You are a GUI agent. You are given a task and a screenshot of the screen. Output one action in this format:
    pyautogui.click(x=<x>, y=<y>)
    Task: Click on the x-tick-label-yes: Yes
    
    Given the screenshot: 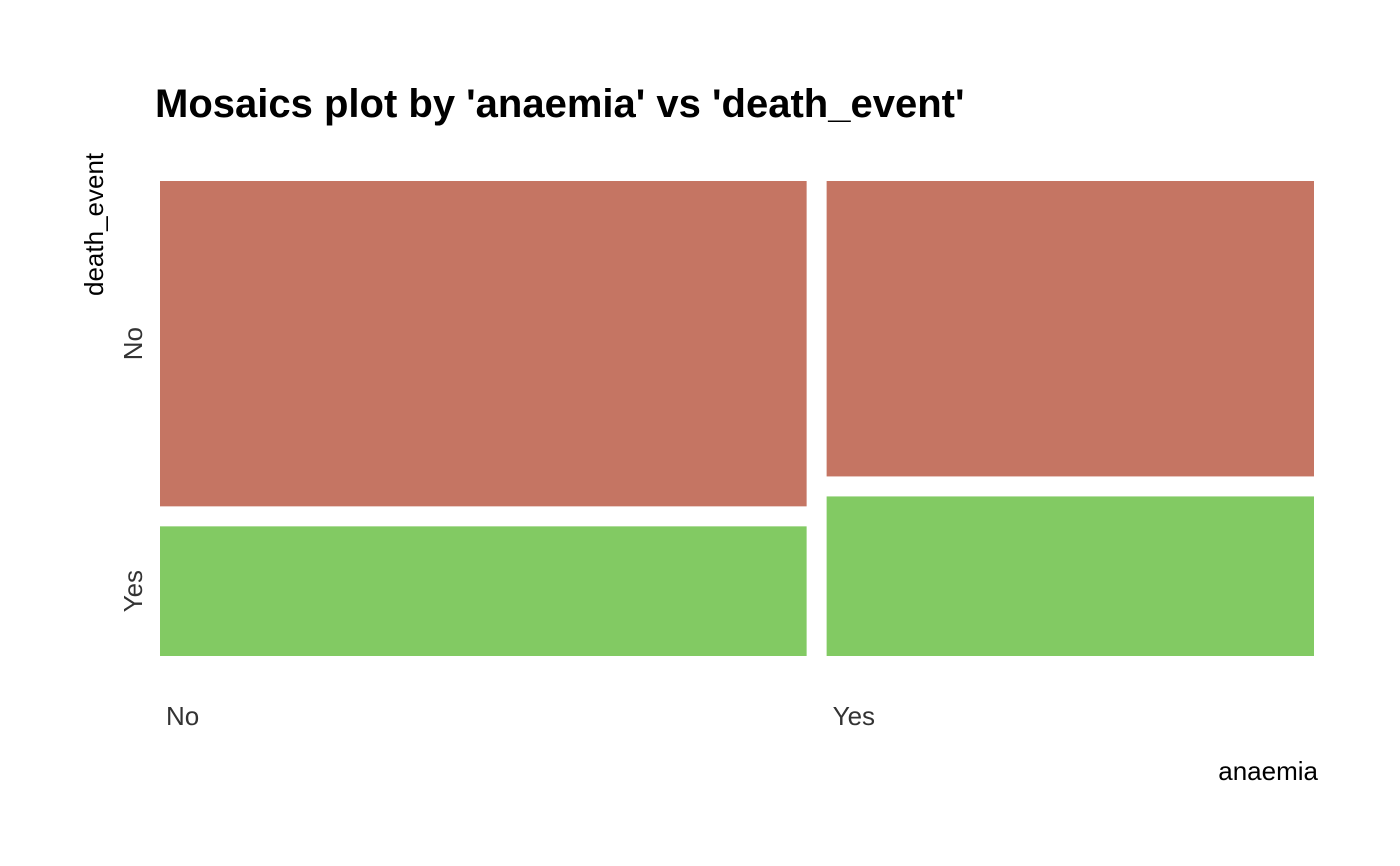 What is the action you would take?
    pyautogui.click(x=854, y=716)
    